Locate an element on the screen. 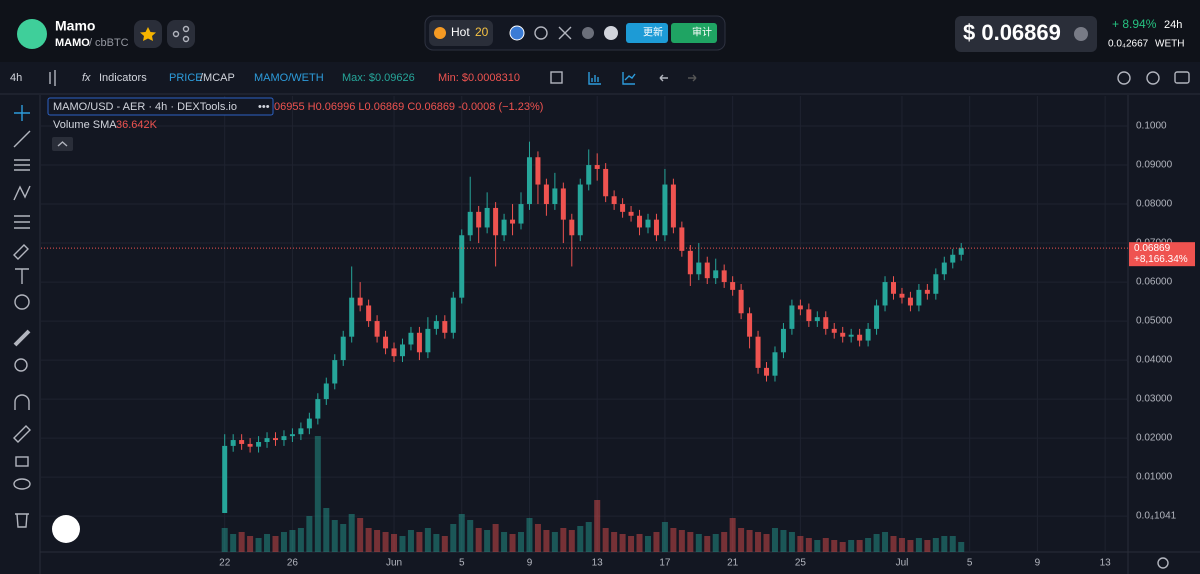 The width and height of the screenshot is (1200, 574). y-tick-label: 0.02000 is located at coordinates (1154, 438).